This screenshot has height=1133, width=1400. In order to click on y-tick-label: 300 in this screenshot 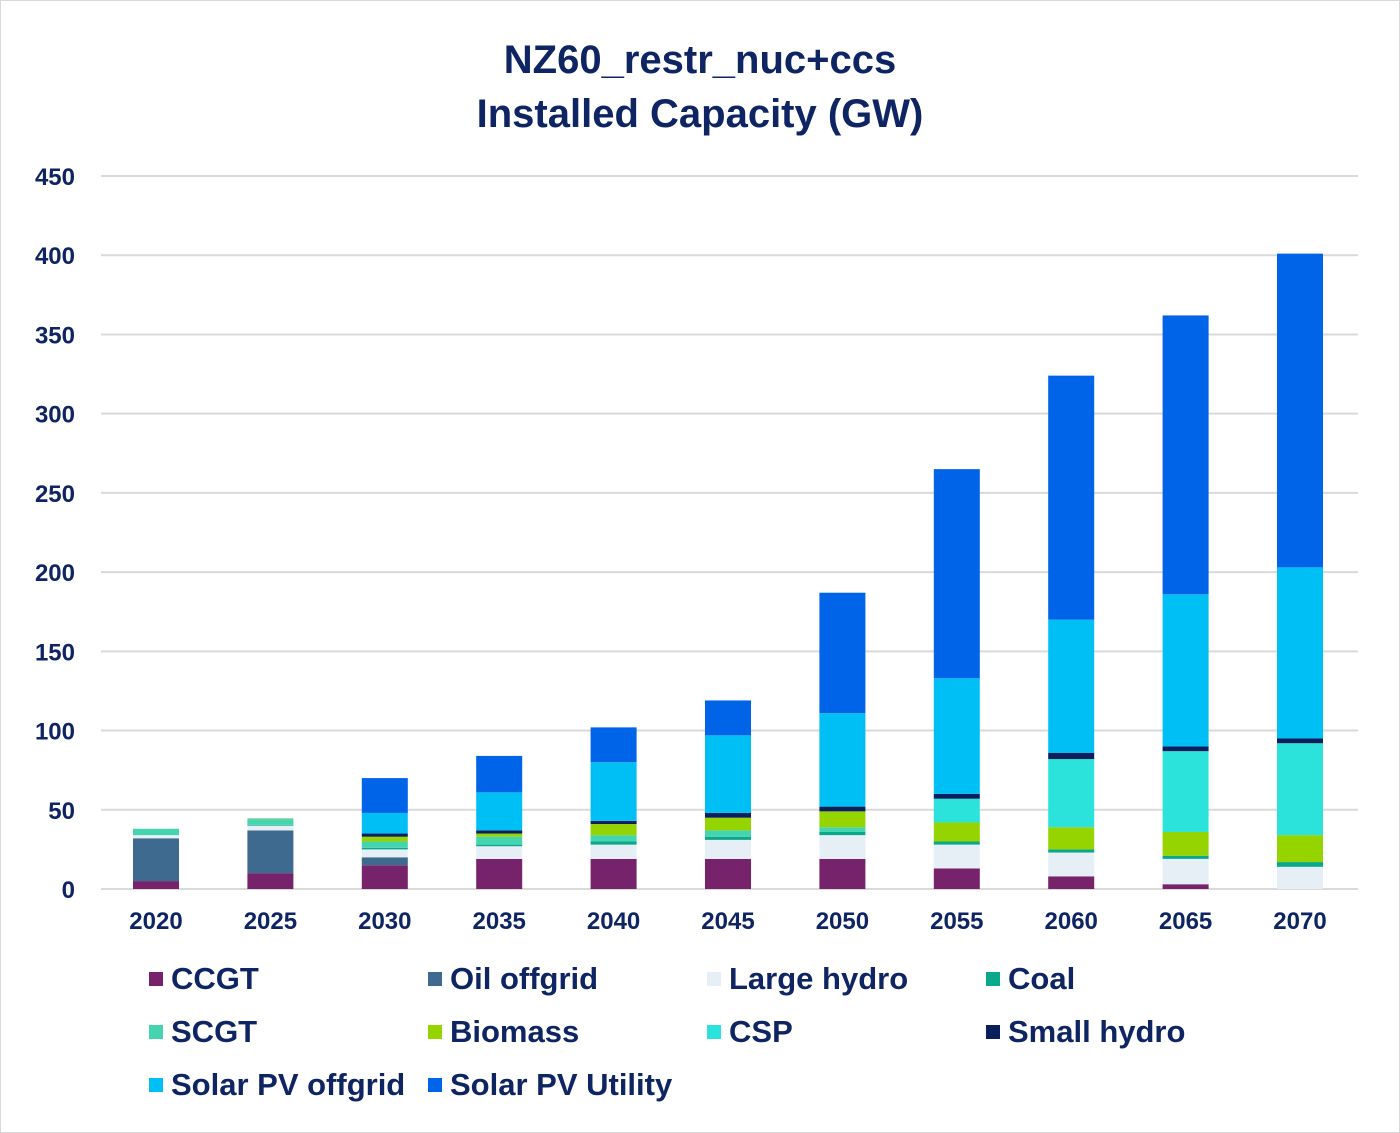, I will do `click(55, 415)`.